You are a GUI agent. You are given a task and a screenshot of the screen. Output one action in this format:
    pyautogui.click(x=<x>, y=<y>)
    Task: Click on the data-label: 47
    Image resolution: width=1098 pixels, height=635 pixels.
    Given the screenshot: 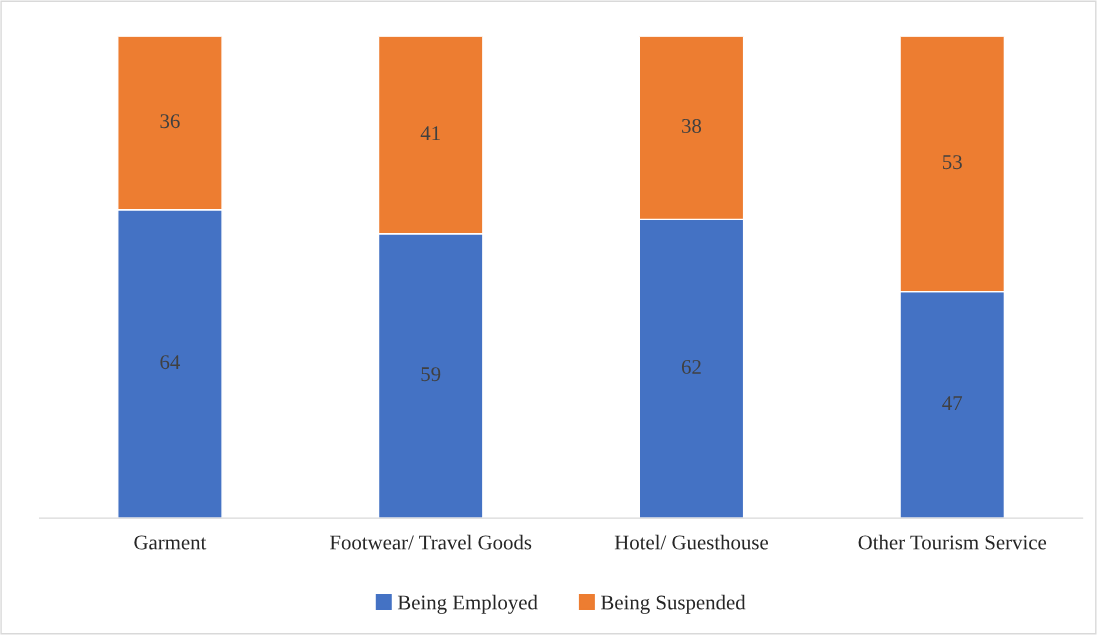 What is the action you would take?
    pyautogui.click(x=952, y=403)
    